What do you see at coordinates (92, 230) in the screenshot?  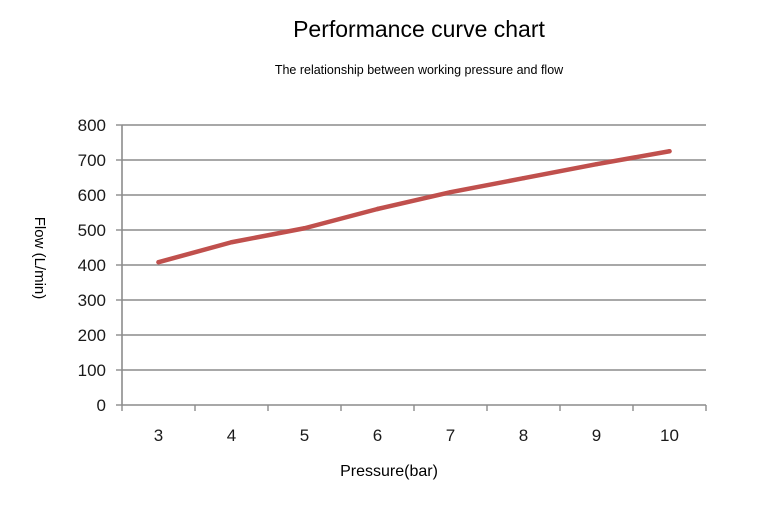 I see `y-tick-label: 500` at bounding box center [92, 230].